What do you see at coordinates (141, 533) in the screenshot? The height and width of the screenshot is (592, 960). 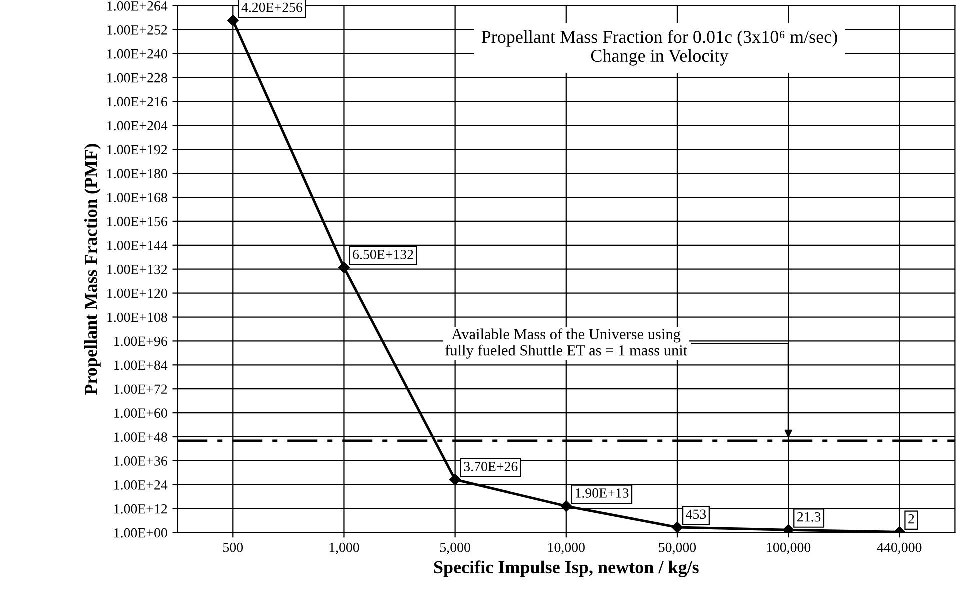 I see `y-tick-label: 1.00E+00` at bounding box center [141, 533].